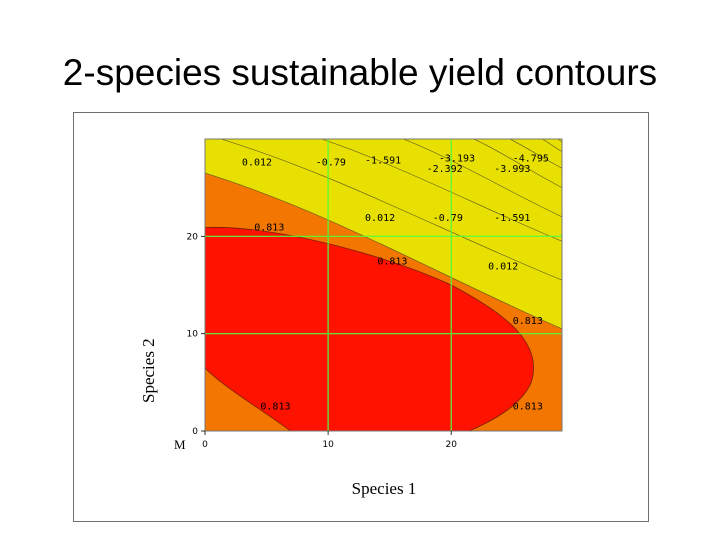  I want to click on y-tick-label: 0, so click(195, 432).